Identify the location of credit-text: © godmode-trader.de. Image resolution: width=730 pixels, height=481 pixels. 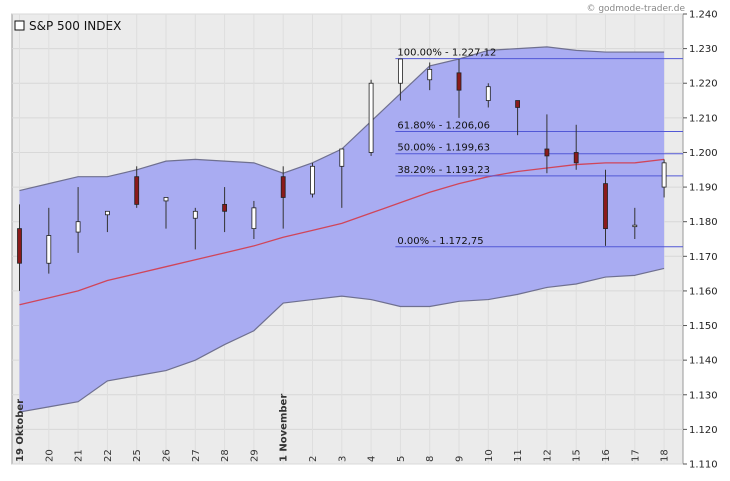
(635, 9).